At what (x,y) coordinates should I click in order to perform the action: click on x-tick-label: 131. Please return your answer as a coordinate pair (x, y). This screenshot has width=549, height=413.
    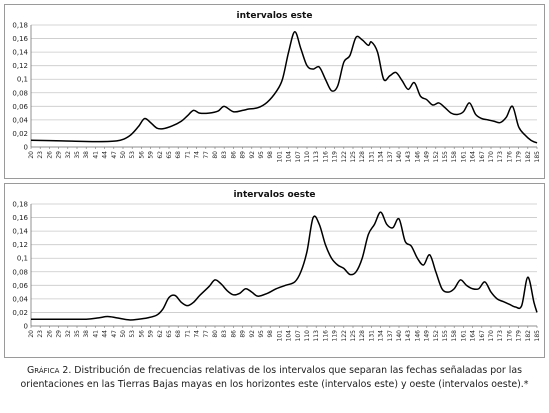
    Looking at the image, I should click on (371, 157).